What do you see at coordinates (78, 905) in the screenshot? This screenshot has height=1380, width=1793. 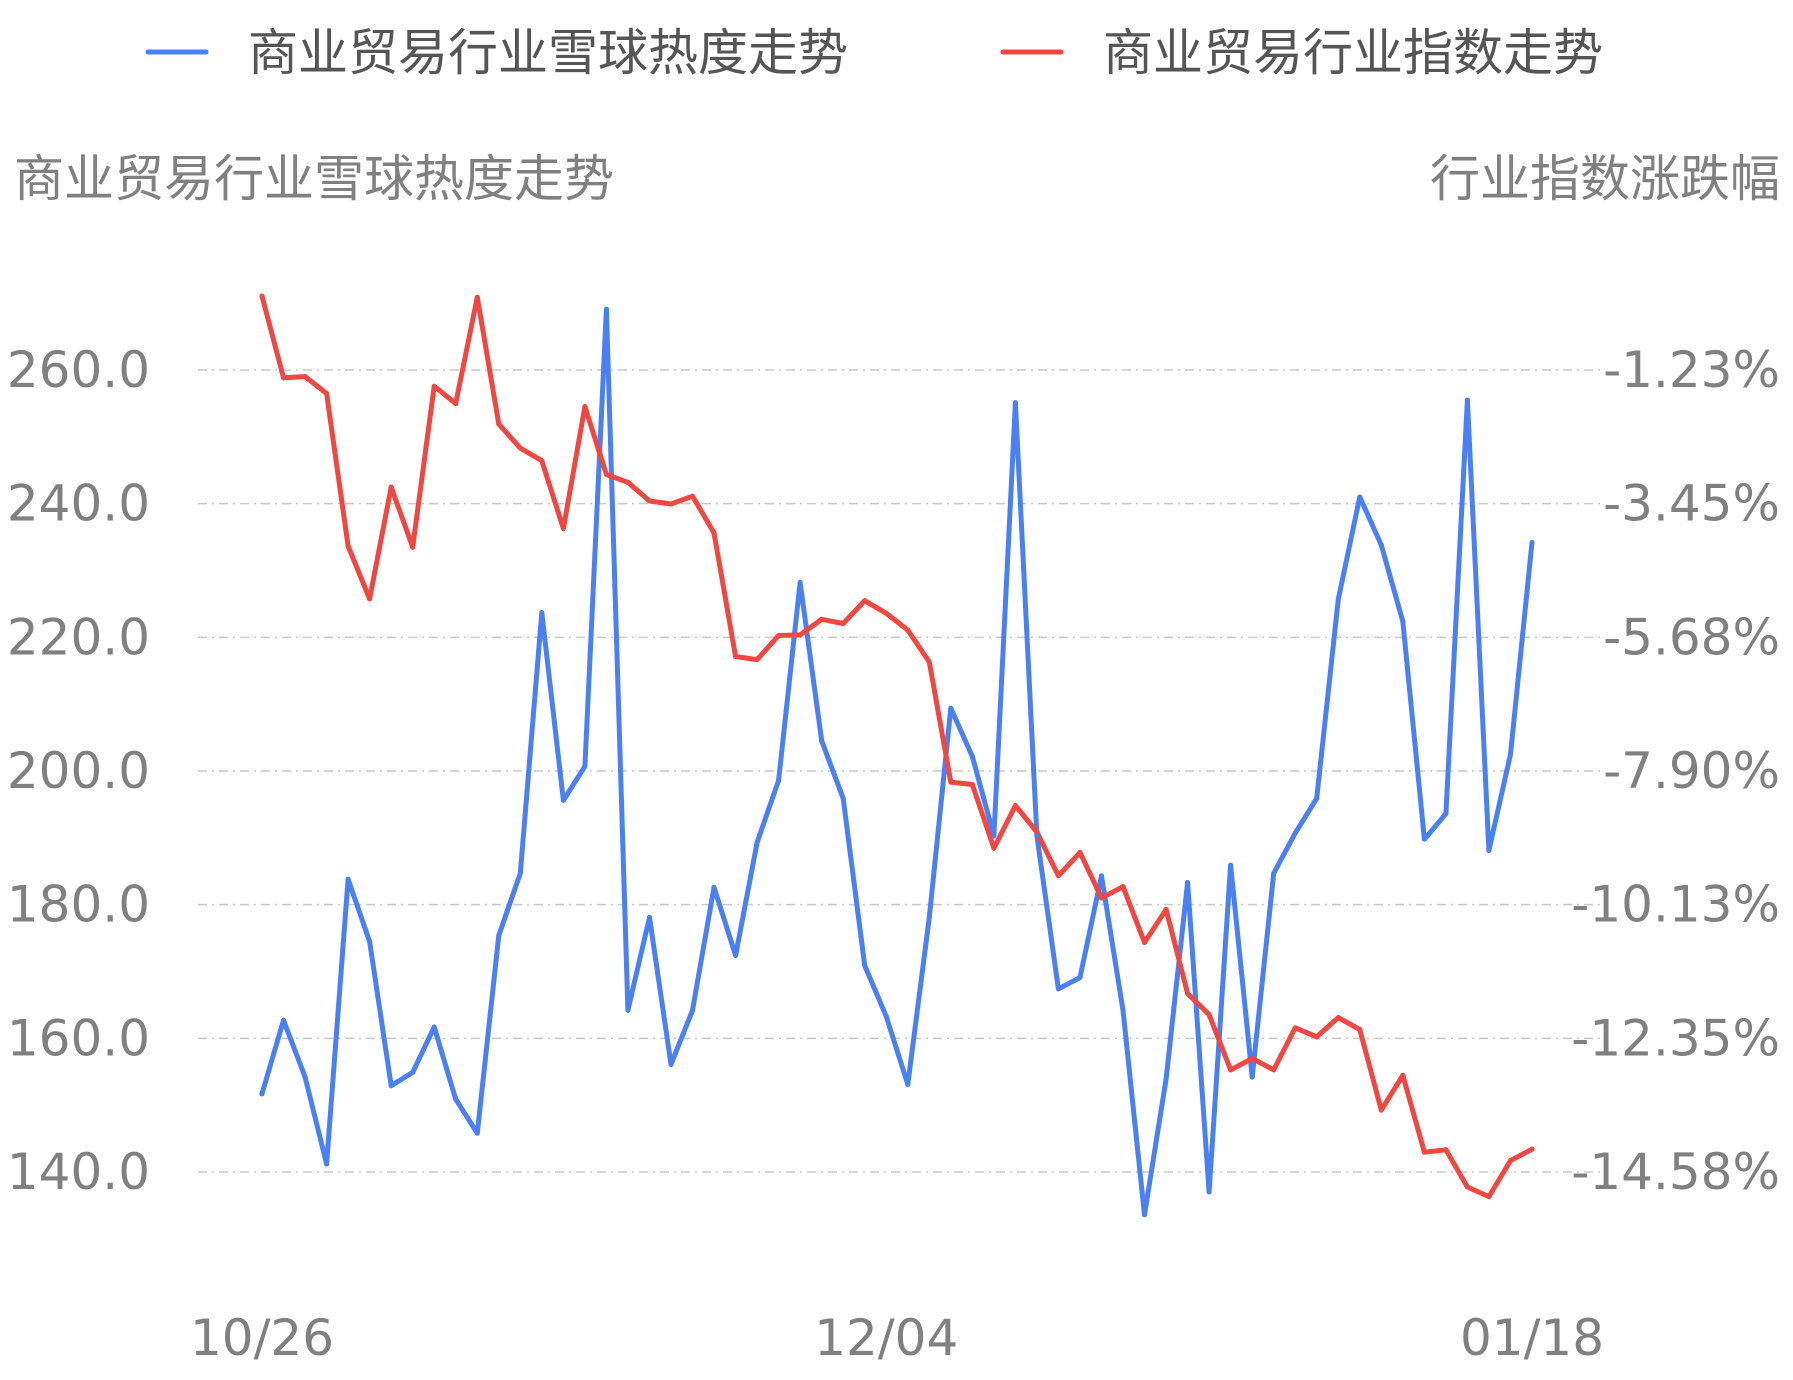 I see `left-tick-label: 180.0` at bounding box center [78, 905].